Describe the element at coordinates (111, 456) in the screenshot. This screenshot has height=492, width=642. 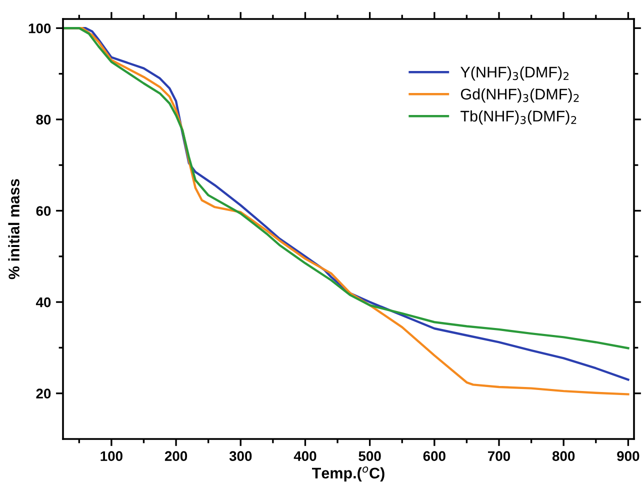
I see `x-tick-label: 100` at that location.